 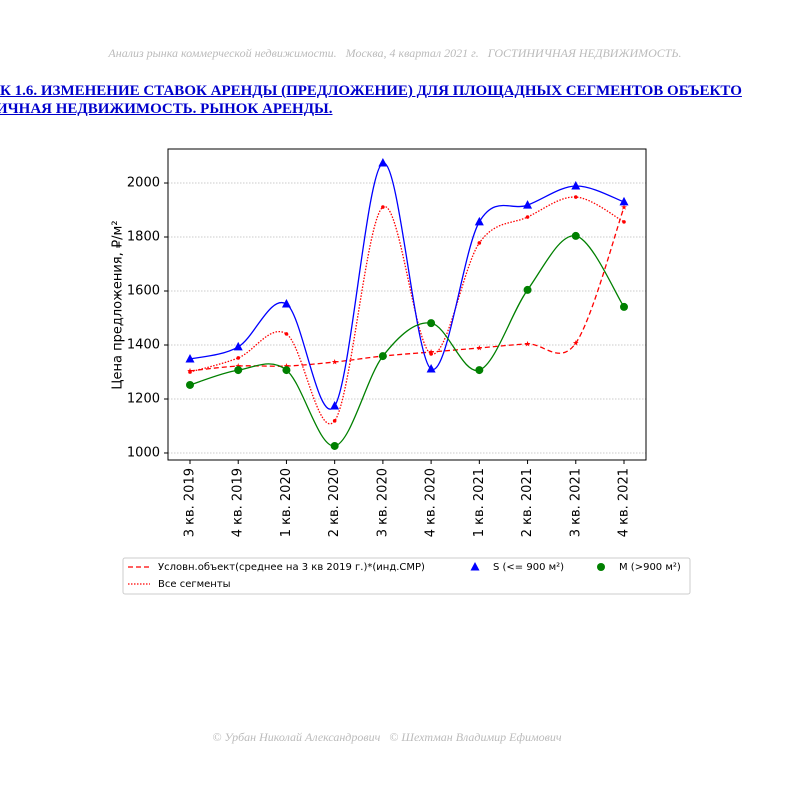 What do you see at coordinates (650, 567) in the screenshot?
I see `legend-label: M (>900 м²)` at bounding box center [650, 567].